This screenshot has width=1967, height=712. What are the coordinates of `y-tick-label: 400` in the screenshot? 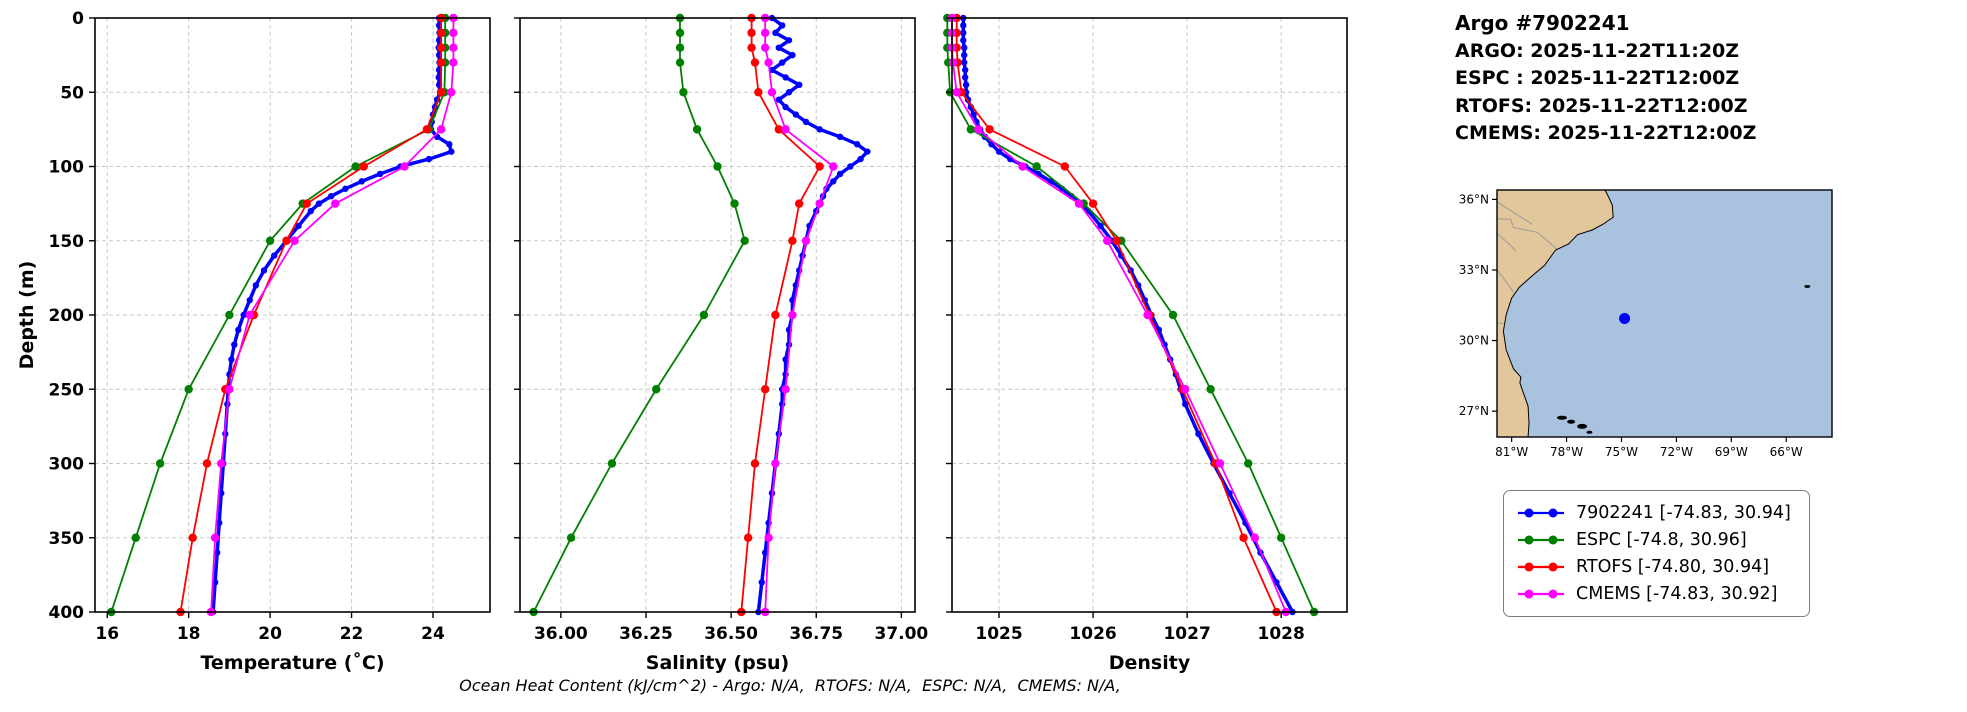 It's located at (67, 613).